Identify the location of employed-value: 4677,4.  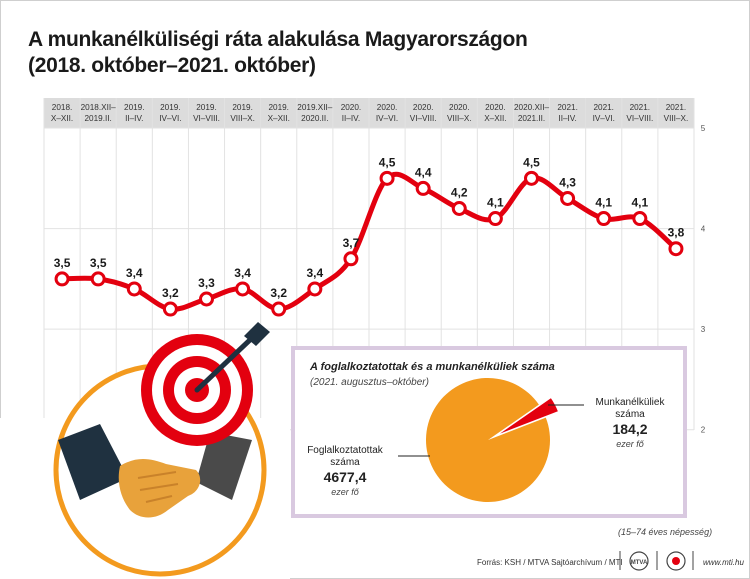
(345, 477).